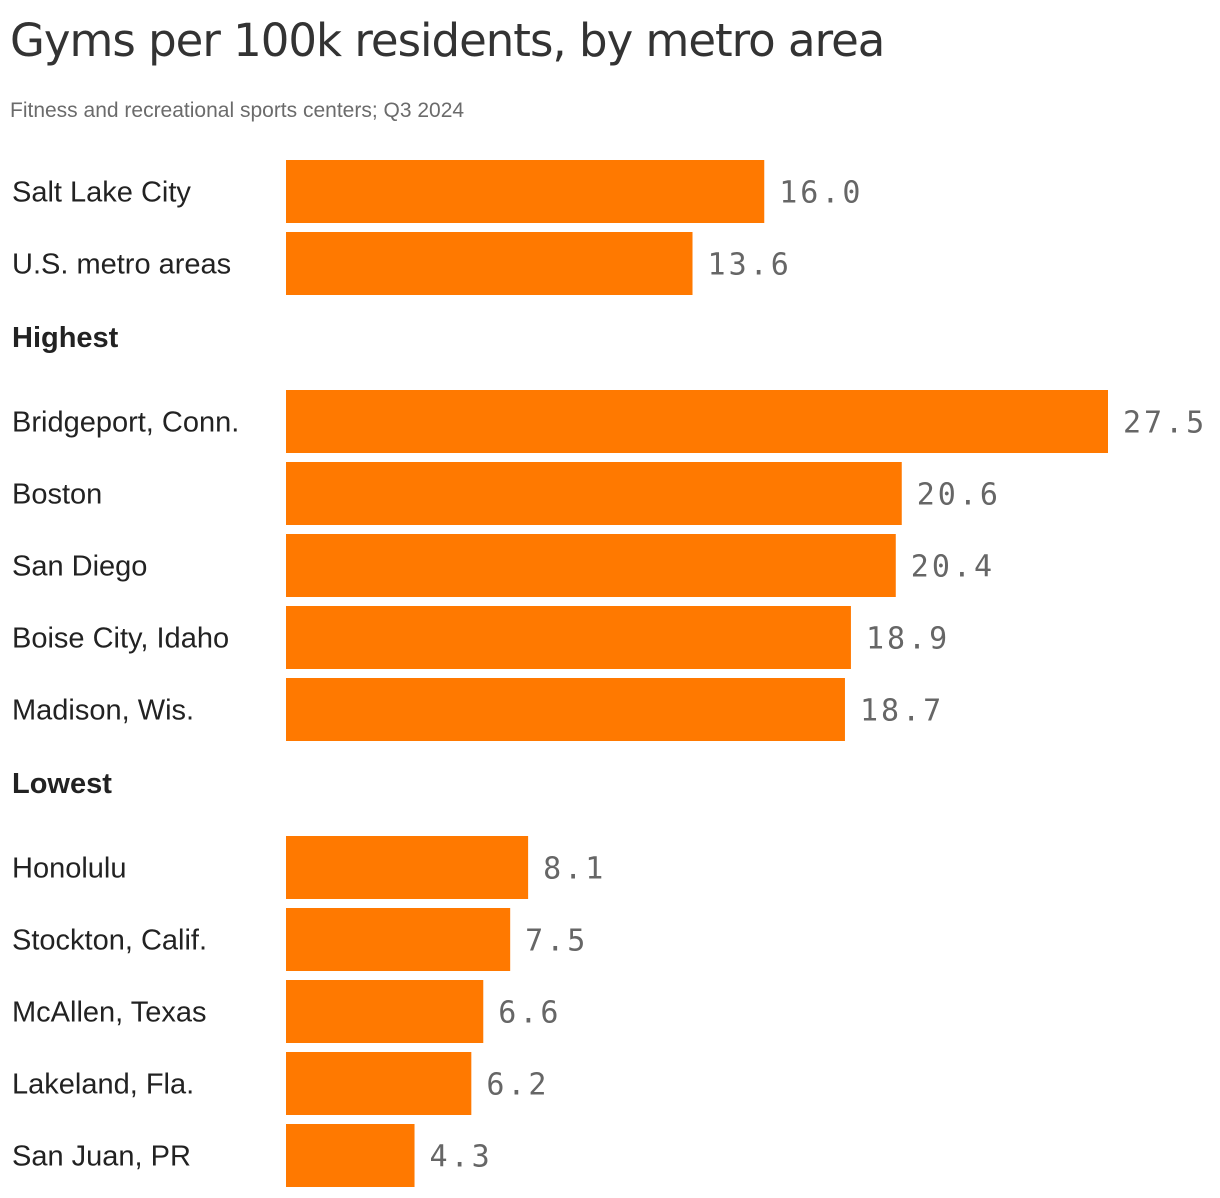  What do you see at coordinates (79, 567) in the screenshot?
I see `category-label: San Diego` at bounding box center [79, 567].